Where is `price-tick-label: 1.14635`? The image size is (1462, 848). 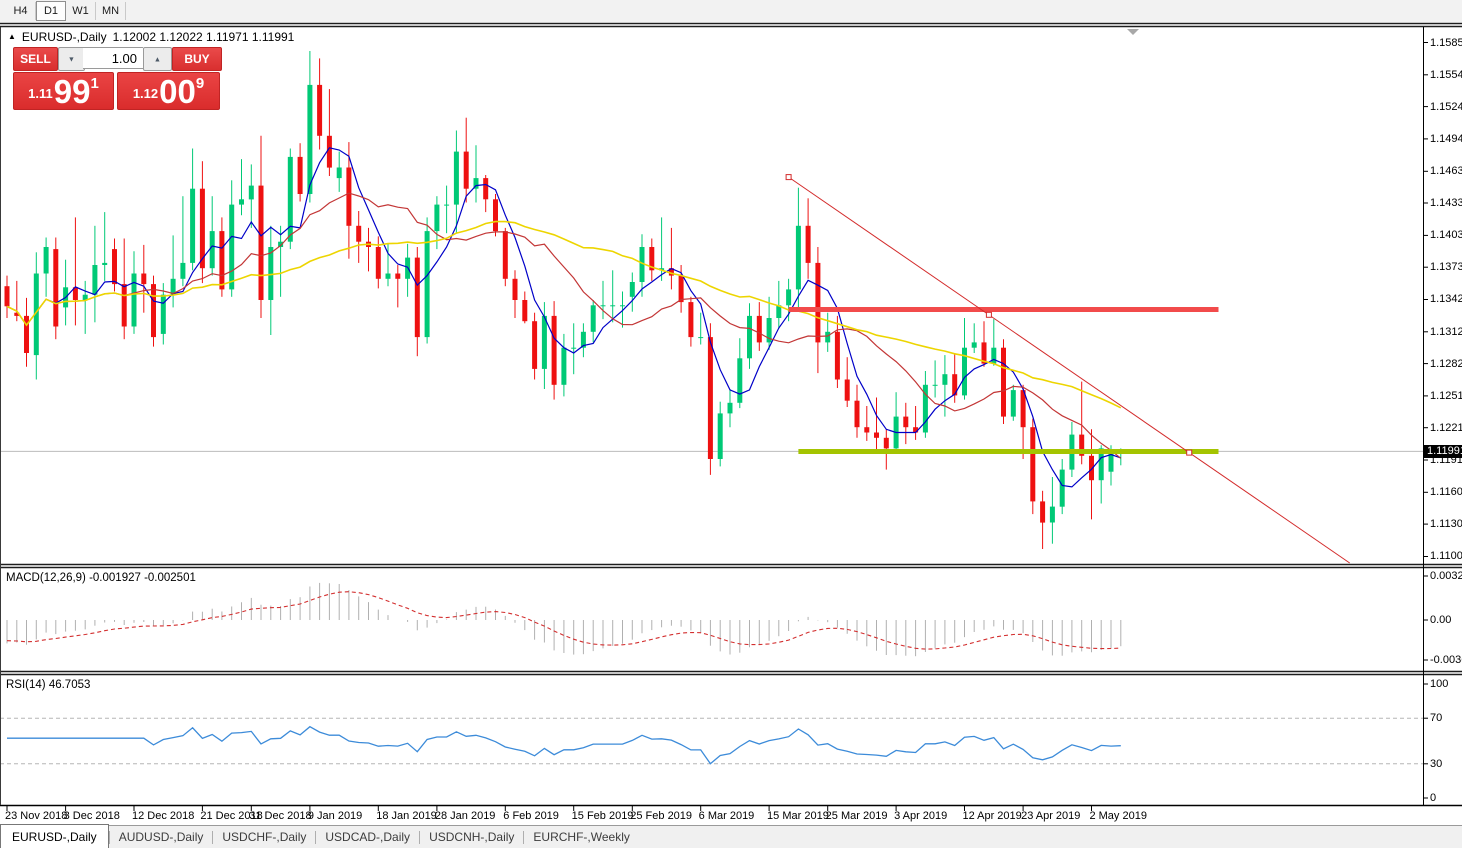 price-tick-label: 1.14635 is located at coordinates (1446, 171).